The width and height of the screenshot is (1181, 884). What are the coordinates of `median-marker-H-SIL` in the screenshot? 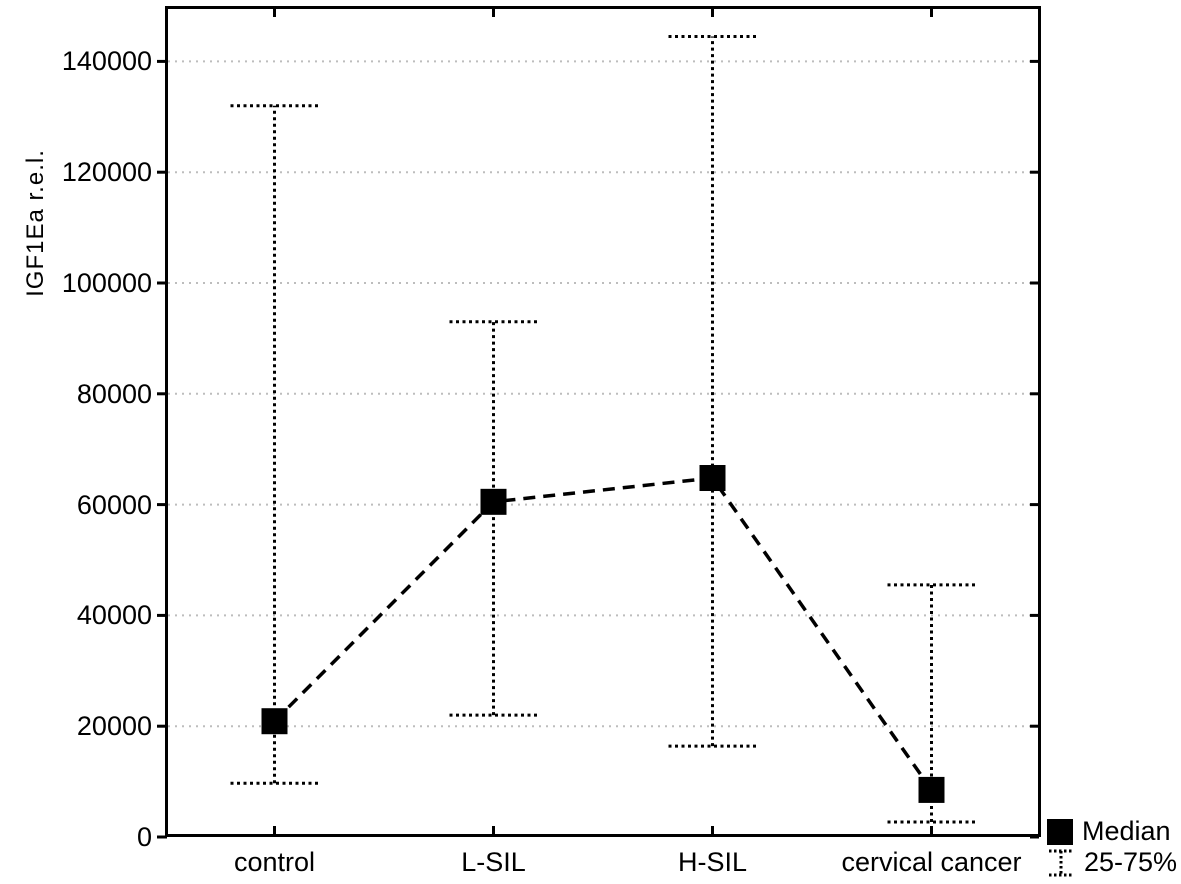 It's located at (712, 478).